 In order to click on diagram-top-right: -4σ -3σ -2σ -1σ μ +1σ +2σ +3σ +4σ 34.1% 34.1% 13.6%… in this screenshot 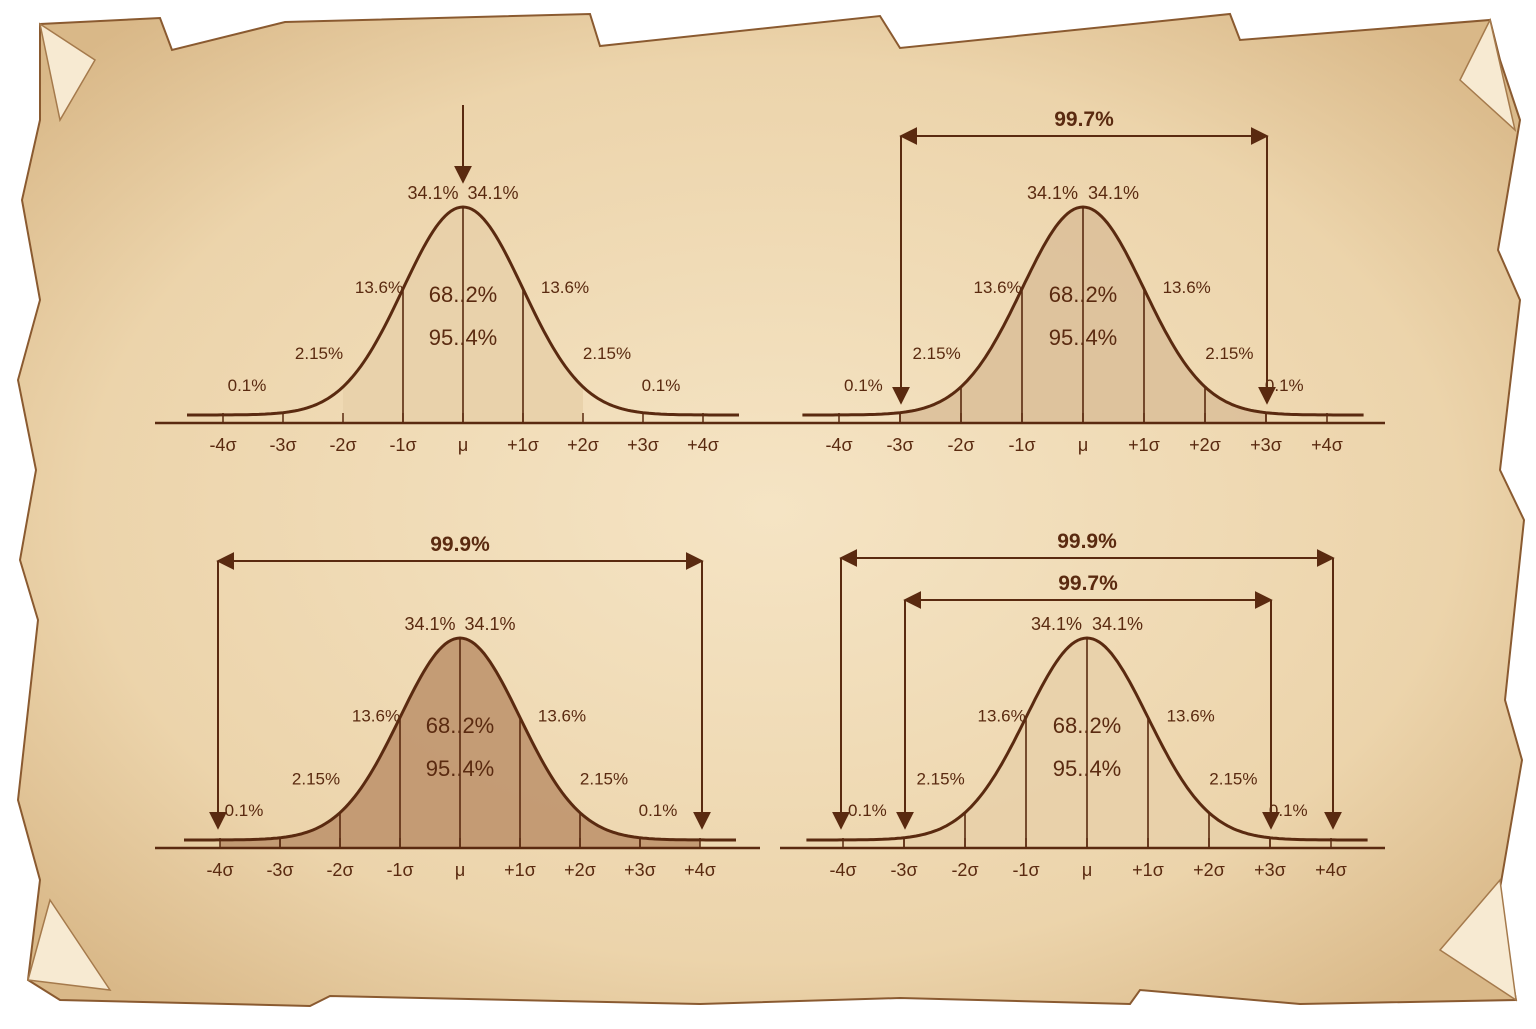, I will do `click(1082, 281)`.